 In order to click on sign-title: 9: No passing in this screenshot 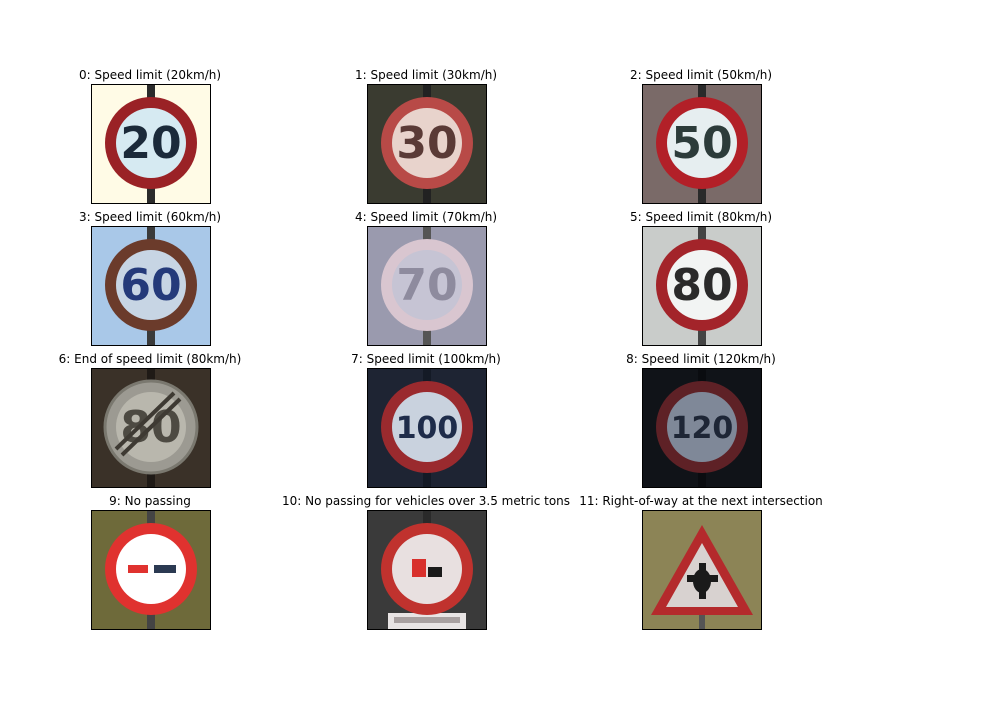, I will do `click(150, 501)`.